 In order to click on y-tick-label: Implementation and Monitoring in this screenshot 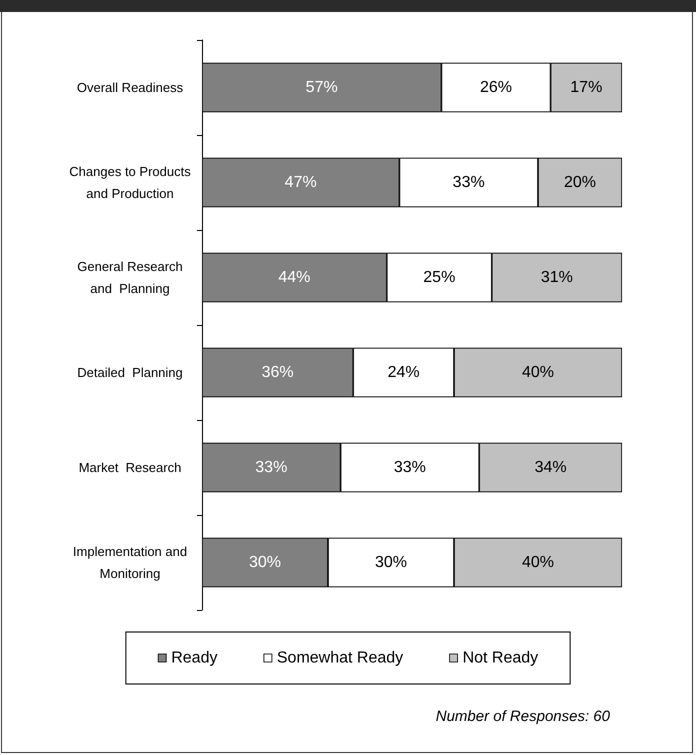, I will do `click(130, 562)`.